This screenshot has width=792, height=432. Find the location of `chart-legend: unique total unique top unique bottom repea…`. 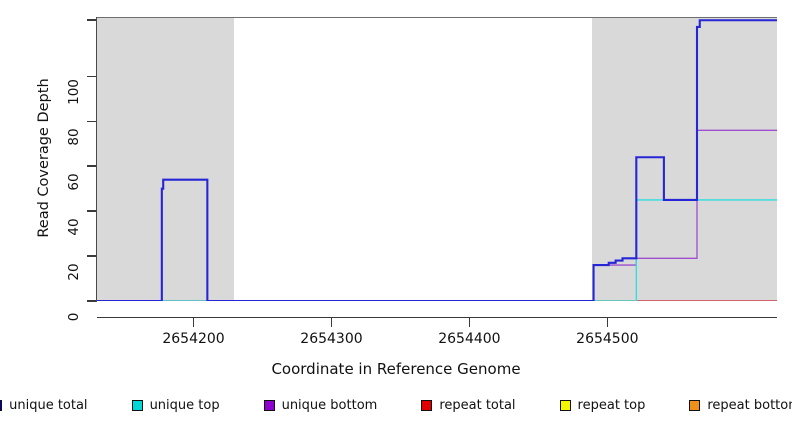

chart-legend: unique total unique top unique bottom repea… is located at coordinates (396, 405).